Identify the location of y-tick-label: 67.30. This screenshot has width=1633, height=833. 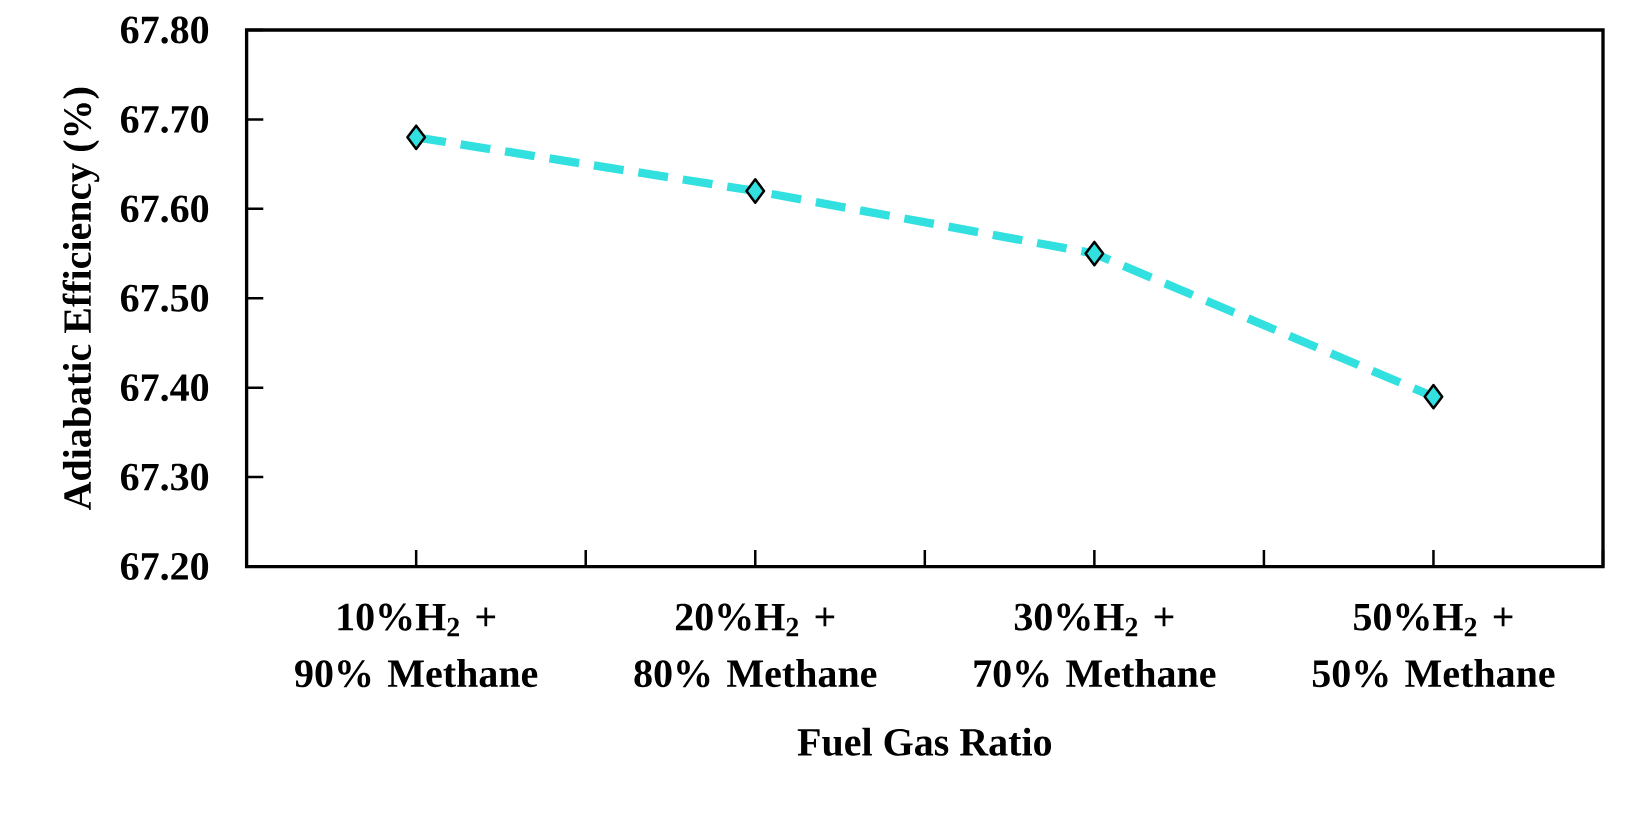
(165, 477).